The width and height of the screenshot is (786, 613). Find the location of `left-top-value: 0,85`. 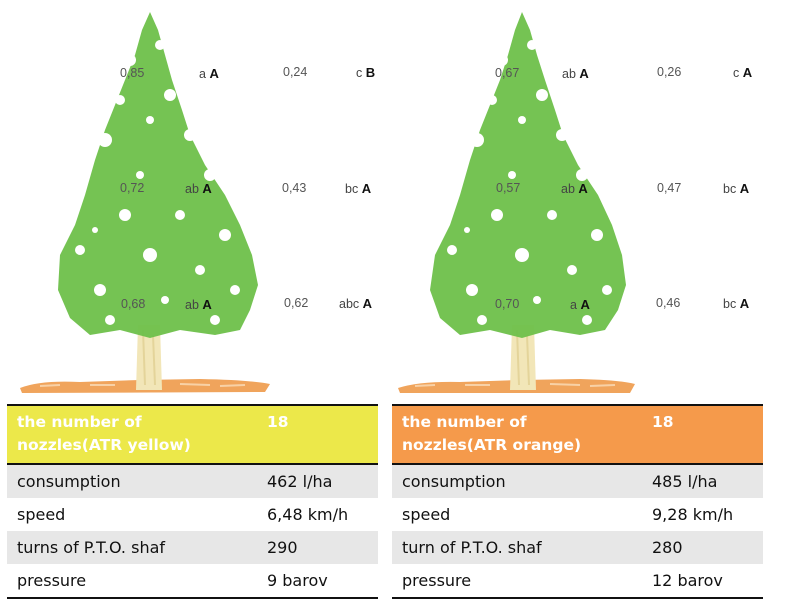

left-top-value: 0,85 is located at coordinates (132, 73).